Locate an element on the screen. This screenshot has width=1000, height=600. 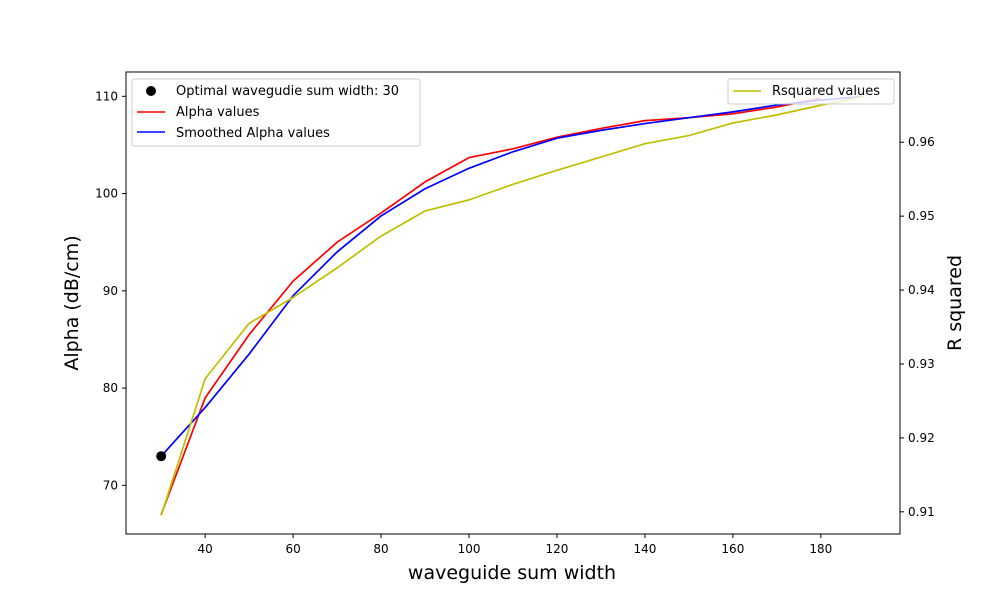
left-y-tick-label: 100 is located at coordinates (106, 194).